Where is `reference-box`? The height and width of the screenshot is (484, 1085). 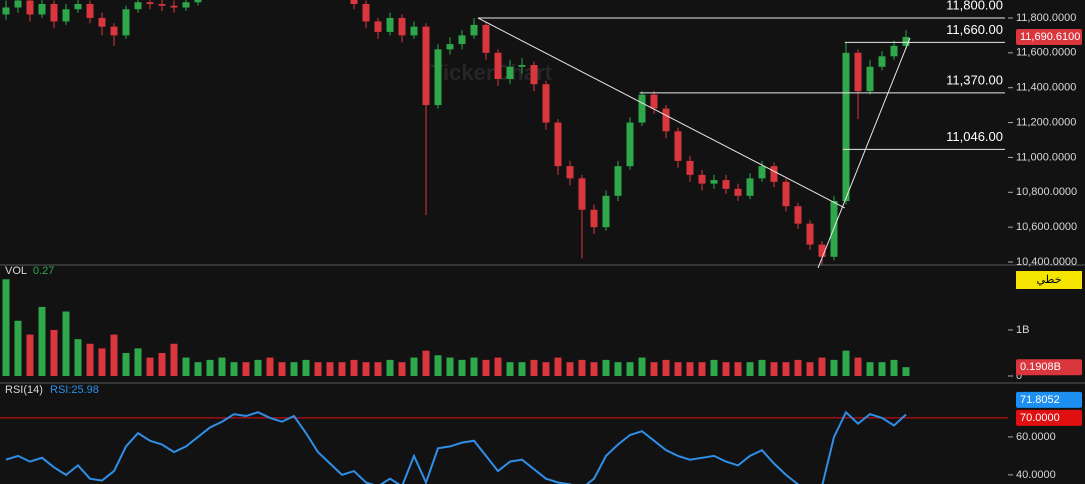 reference-box is located at coordinates (1049, 417).